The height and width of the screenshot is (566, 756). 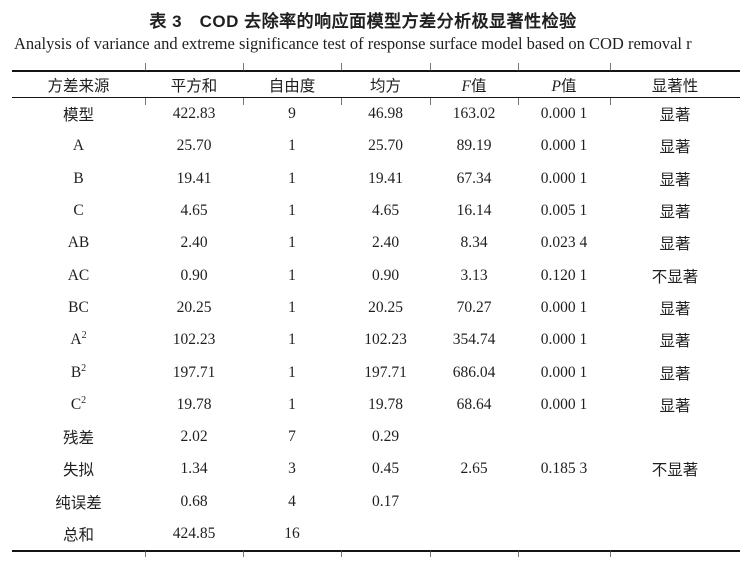 I want to click on value-cell: 0.17, so click(x=385, y=501).